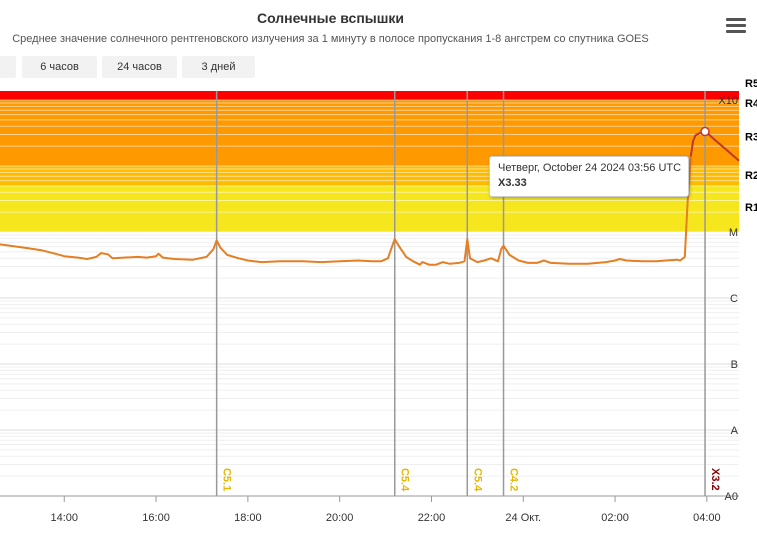 The height and width of the screenshot is (533, 757). What do you see at coordinates (751, 176) in the screenshot?
I see `radio-label-r2: R2` at bounding box center [751, 176].